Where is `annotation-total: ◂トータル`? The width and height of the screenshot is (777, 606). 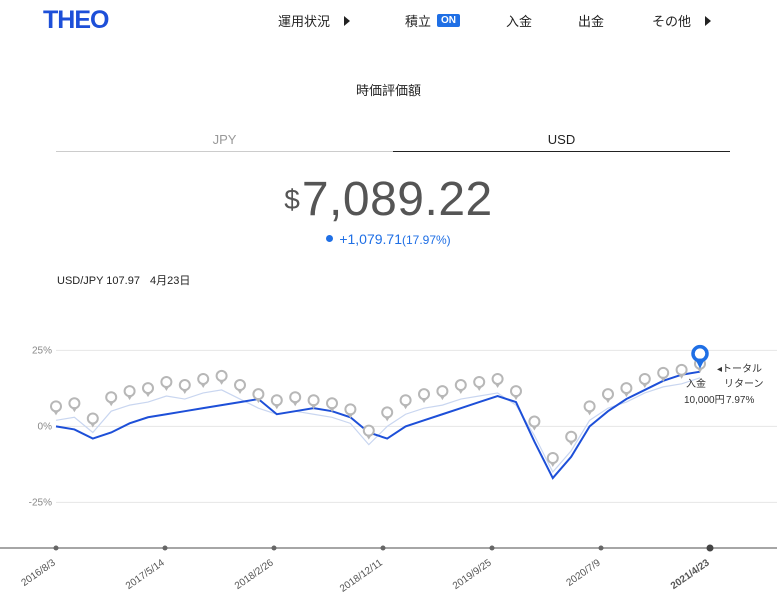 annotation-total: ◂トータル is located at coordinates (739, 369).